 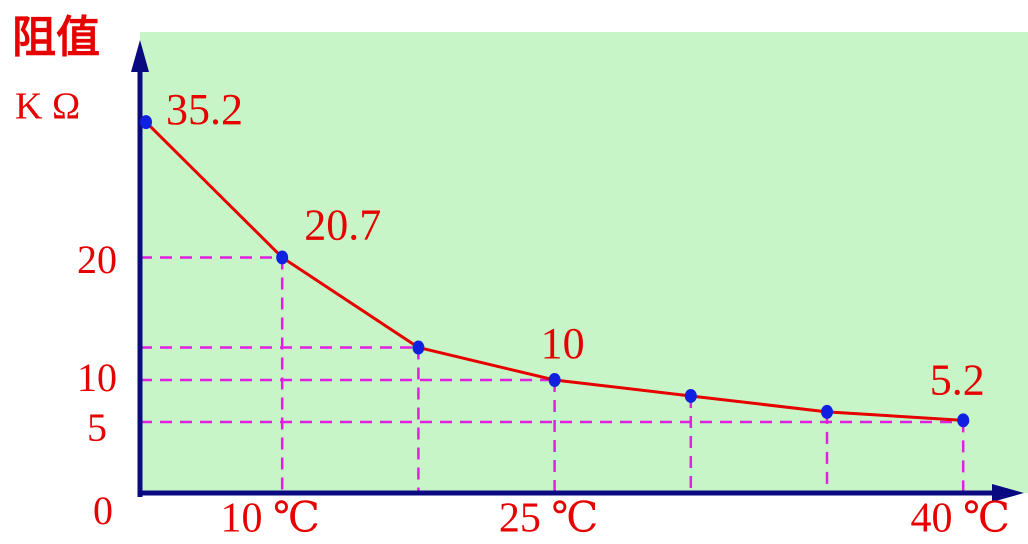 I want to click on data-label: 20.7, so click(x=342, y=225).